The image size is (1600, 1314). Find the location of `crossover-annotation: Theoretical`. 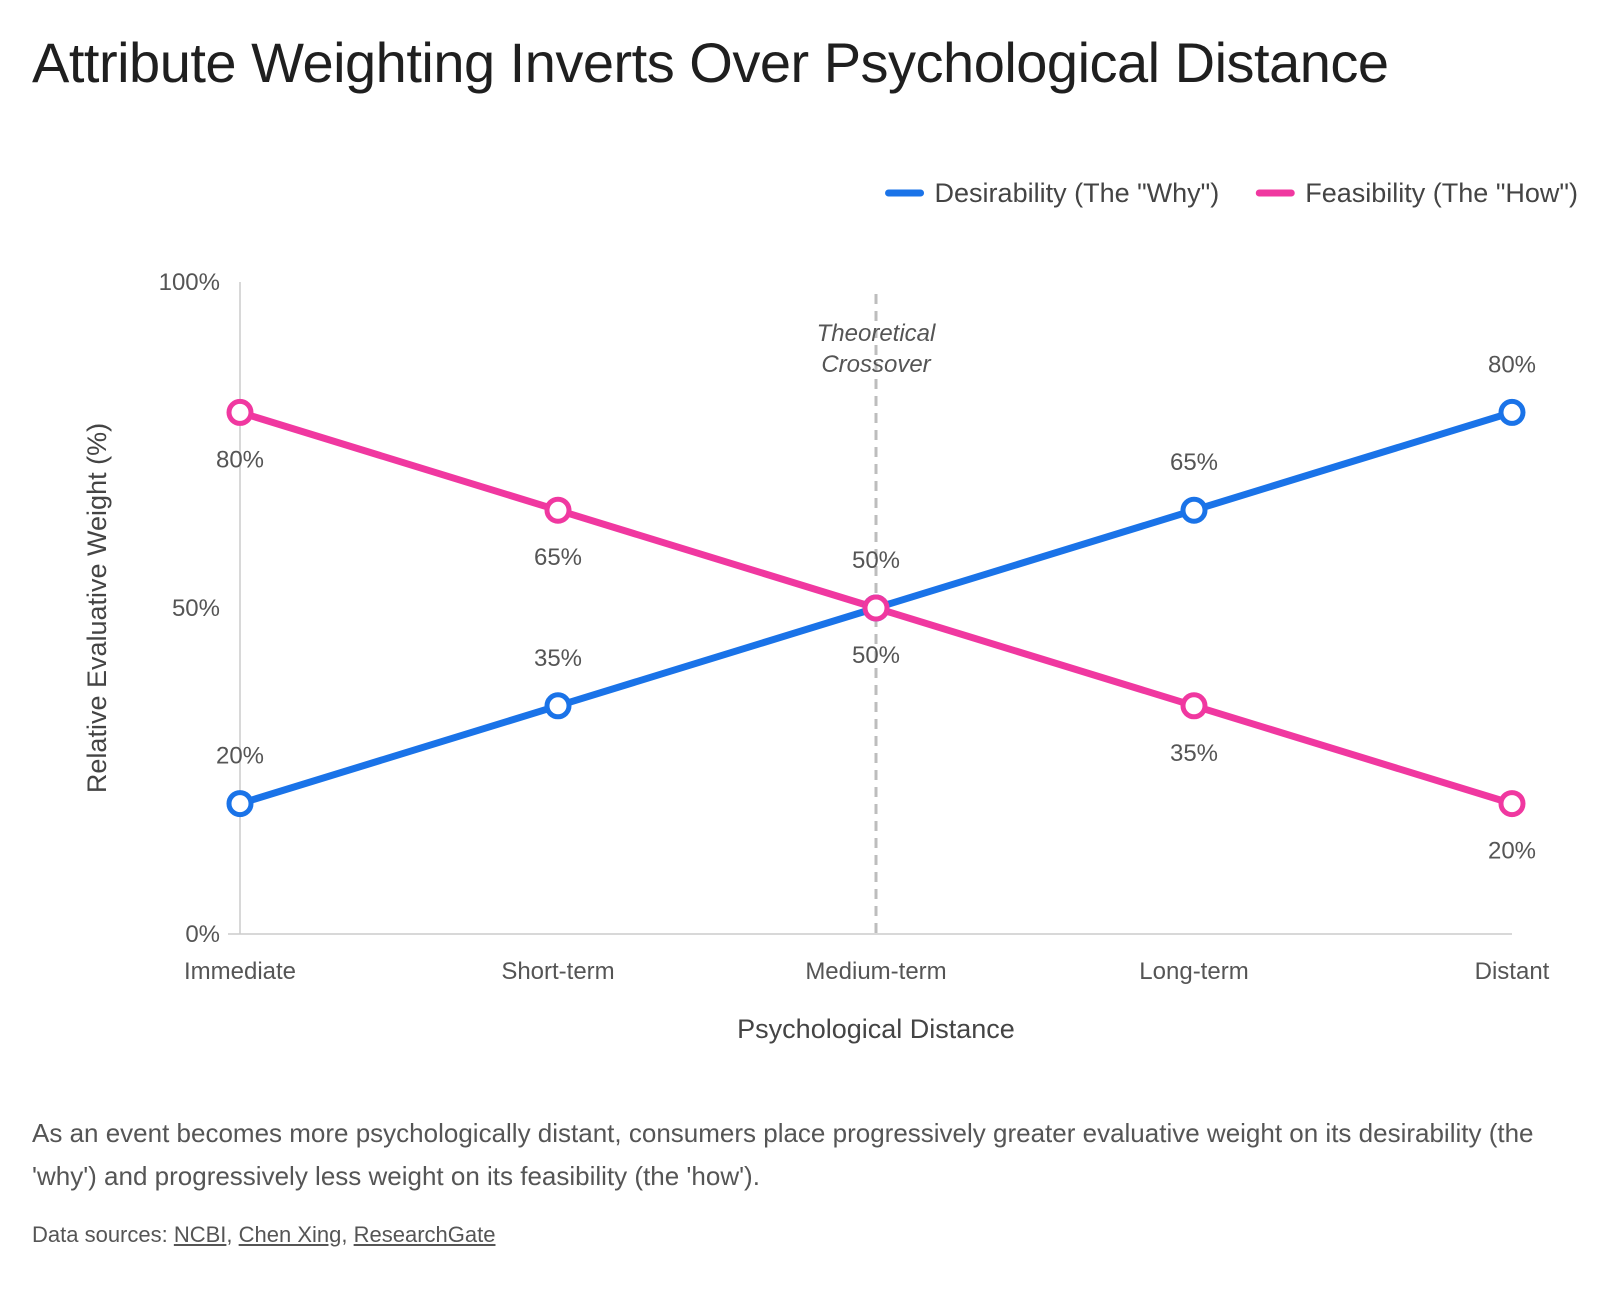

crossover-annotation: Theoretical is located at coordinates (876, 333).